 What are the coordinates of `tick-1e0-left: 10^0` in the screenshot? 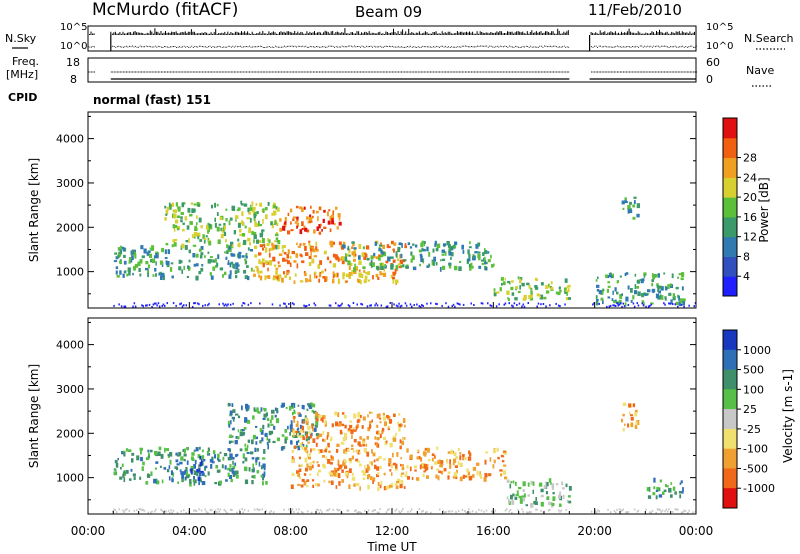 It's located at (73, 46).